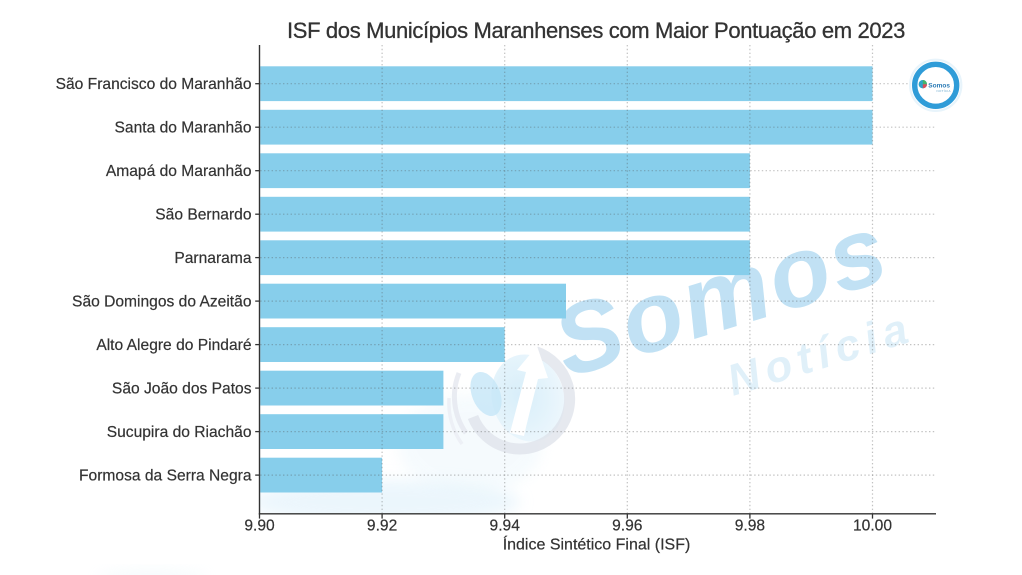 This screenshot has width=1022, height=575. Describe the element at coordinates (162, 302) in the screenshot. I see `svg-text: São Domingos do Azeitão` at that location.